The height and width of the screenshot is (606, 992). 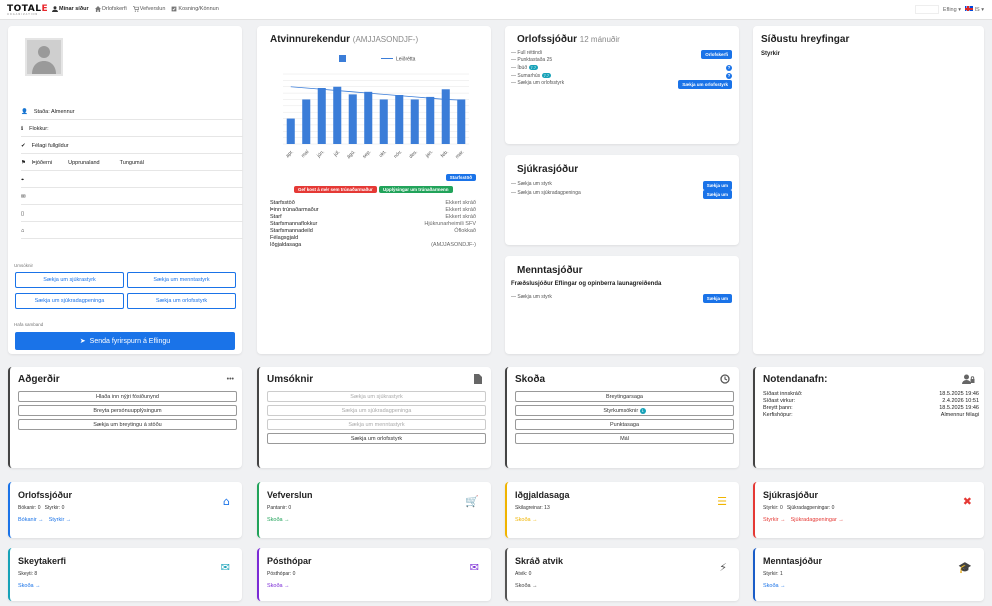 I want to click on agerdir-title: Aðgerðir, so click(x=39, y=379).